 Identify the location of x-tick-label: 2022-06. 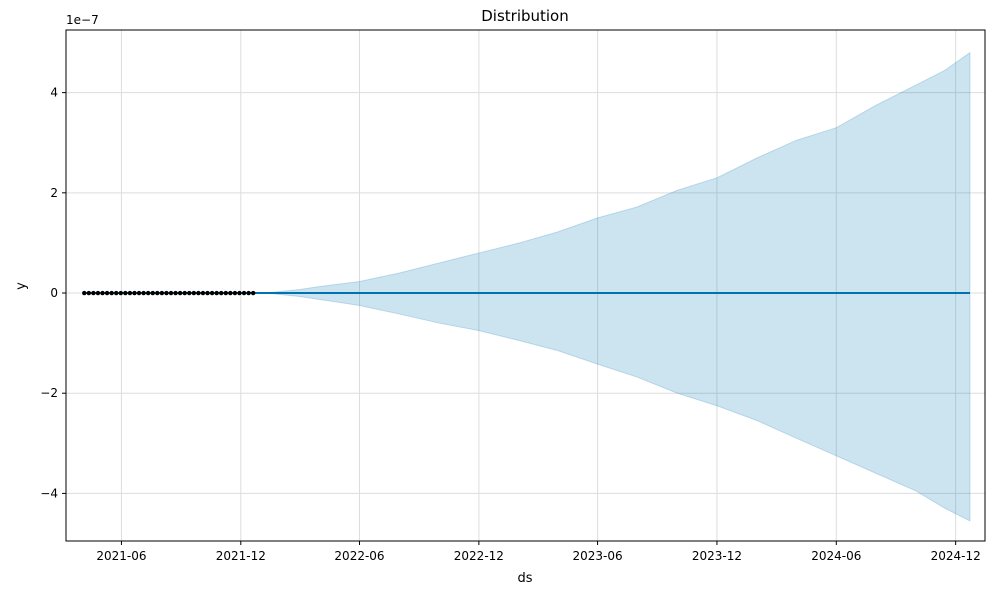
(359, 556).